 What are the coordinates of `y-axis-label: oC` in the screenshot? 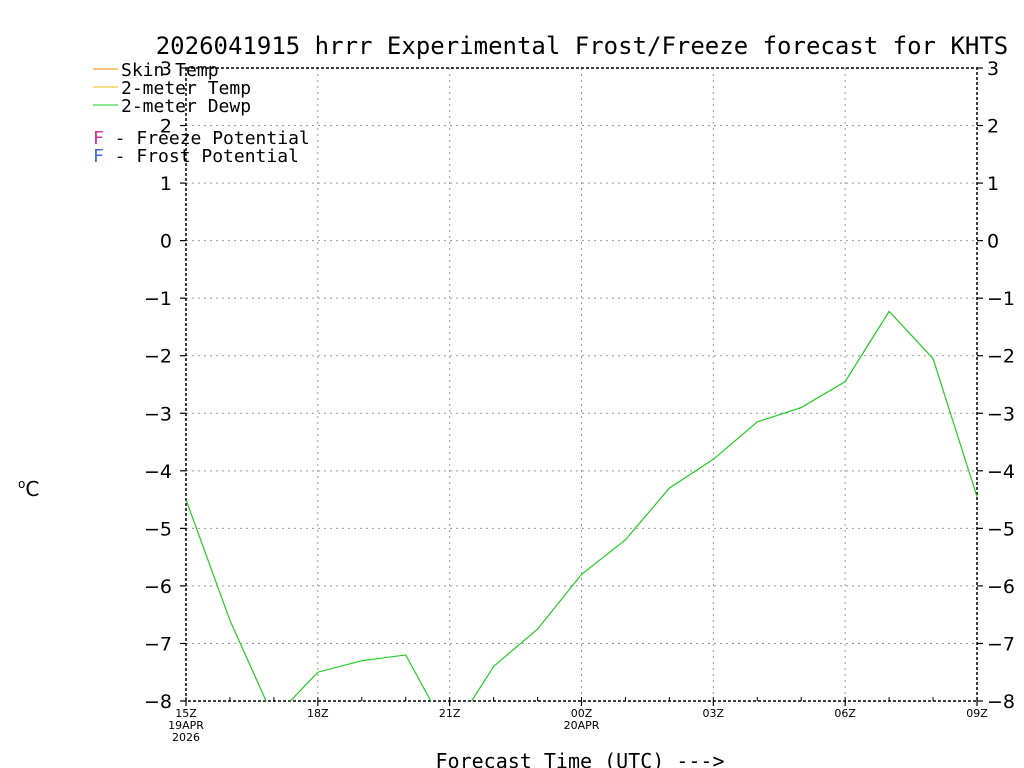 It's located at (28, 489).